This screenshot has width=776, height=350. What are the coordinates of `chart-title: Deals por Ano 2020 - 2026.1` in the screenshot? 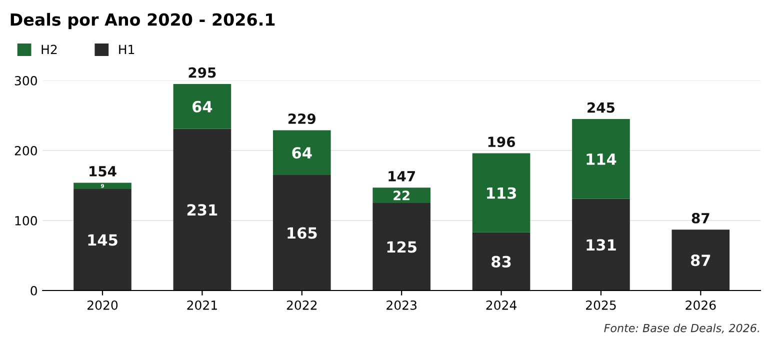 It's located at (142, 21).